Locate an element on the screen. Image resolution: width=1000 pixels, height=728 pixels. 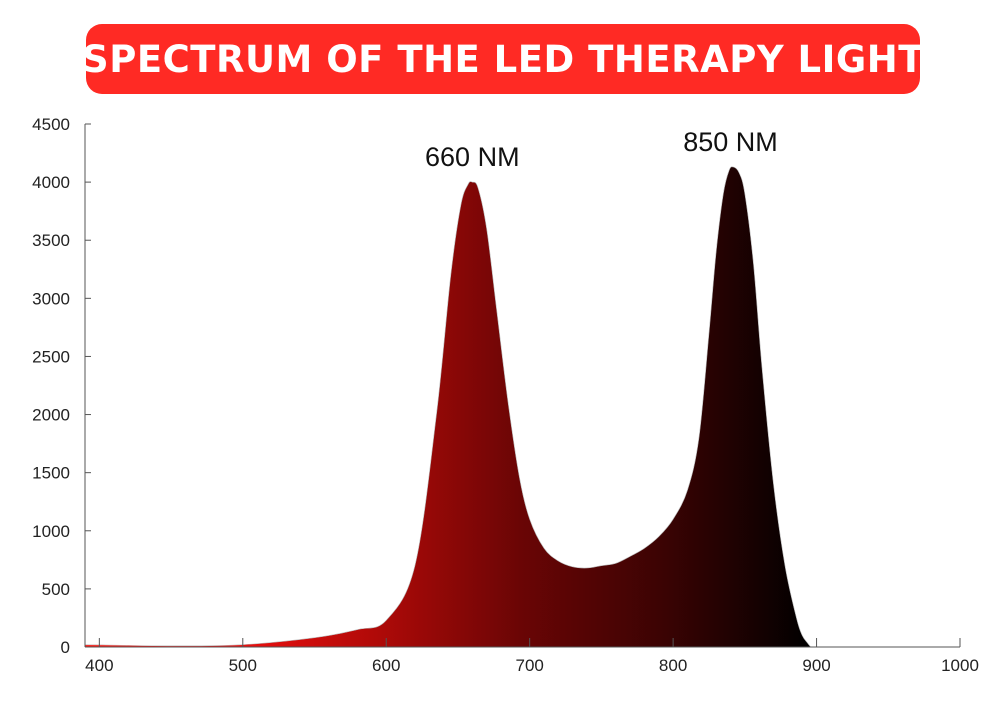
y-tick-label: 4000 is located at coordinates (51, 182).